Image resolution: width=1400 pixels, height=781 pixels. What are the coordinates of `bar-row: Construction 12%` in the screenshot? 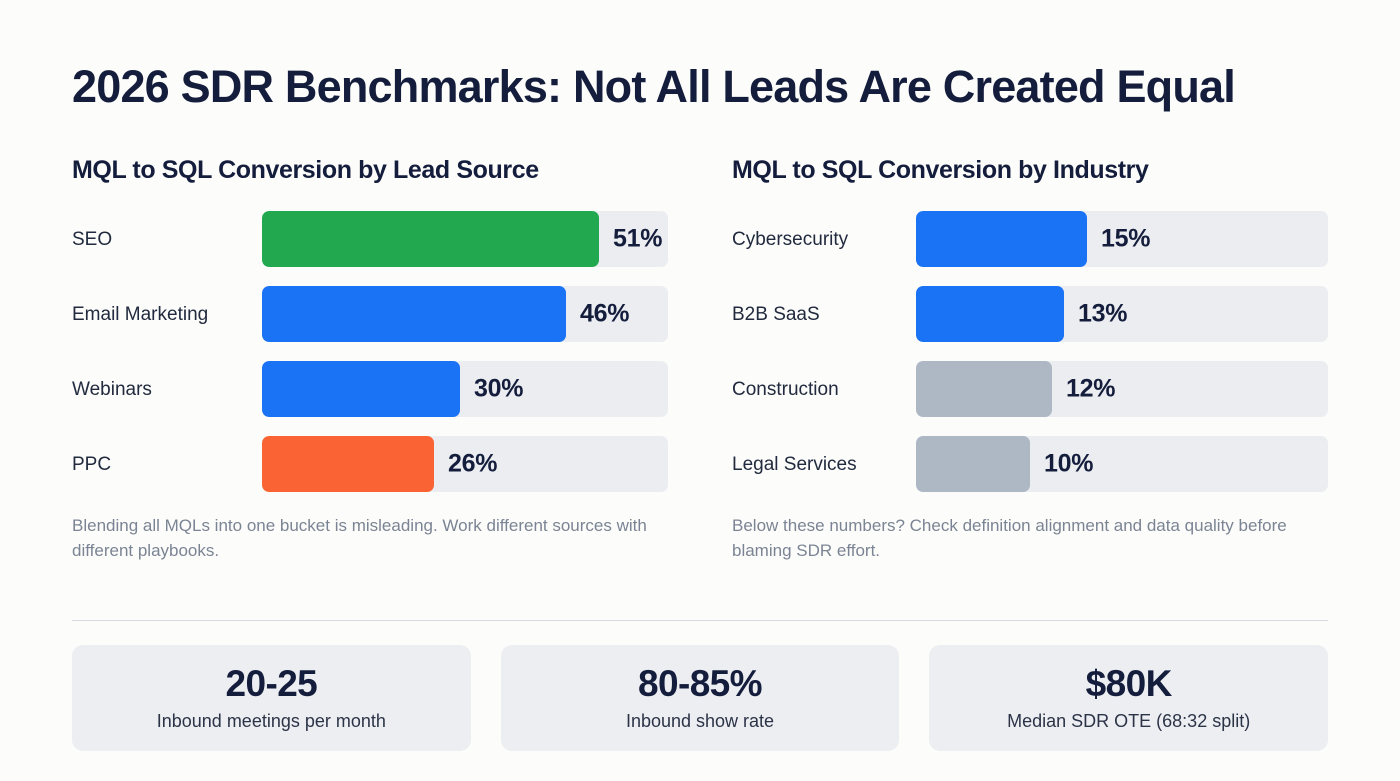 It's located at (1030, 389).